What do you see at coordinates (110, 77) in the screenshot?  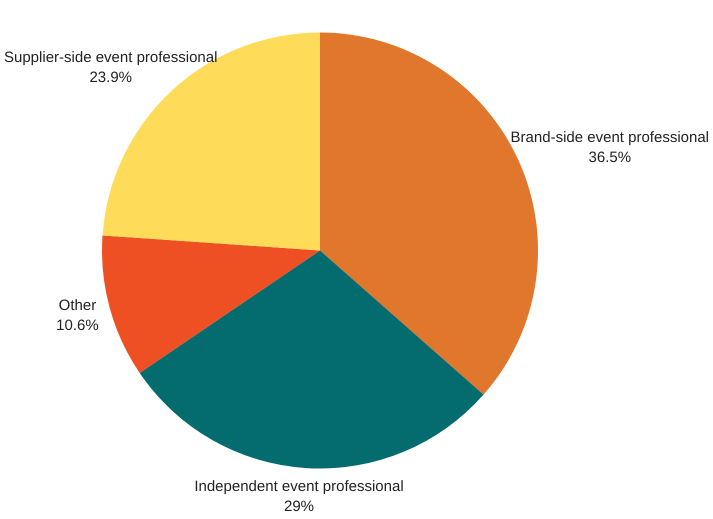 I see `data-label: 23.9%` at bounding box center [110, 77].